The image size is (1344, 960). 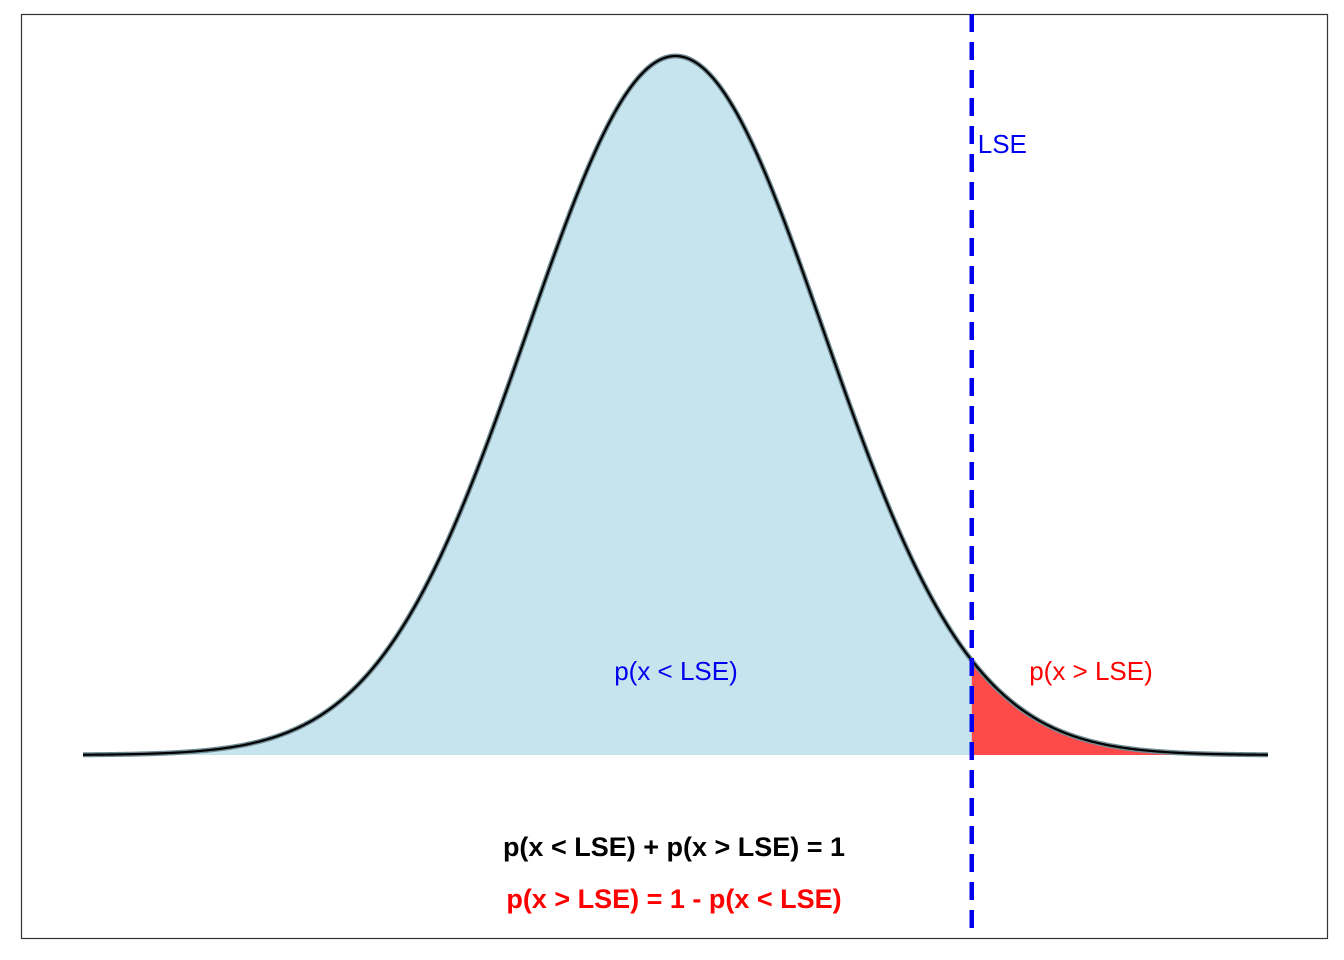 I want to click on complement-equation-annotation: p(x > LSE) = 1 - p(x < LSE), so click(x=673, y=899).